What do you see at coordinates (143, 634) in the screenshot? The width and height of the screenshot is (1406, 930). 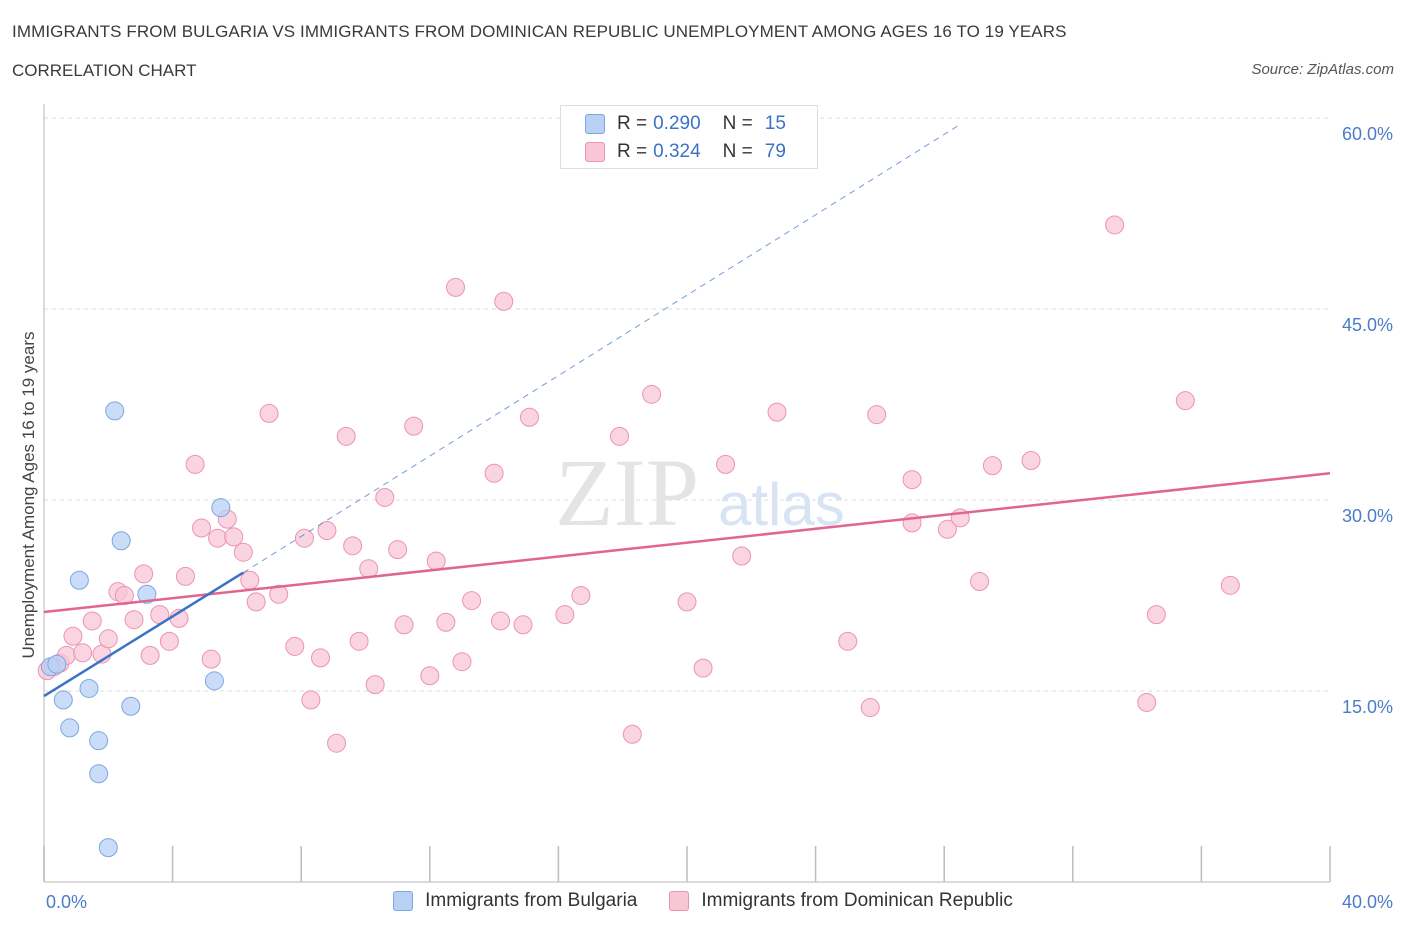 I see `bulgaria-trend-line` at bounding box center [143, 634].